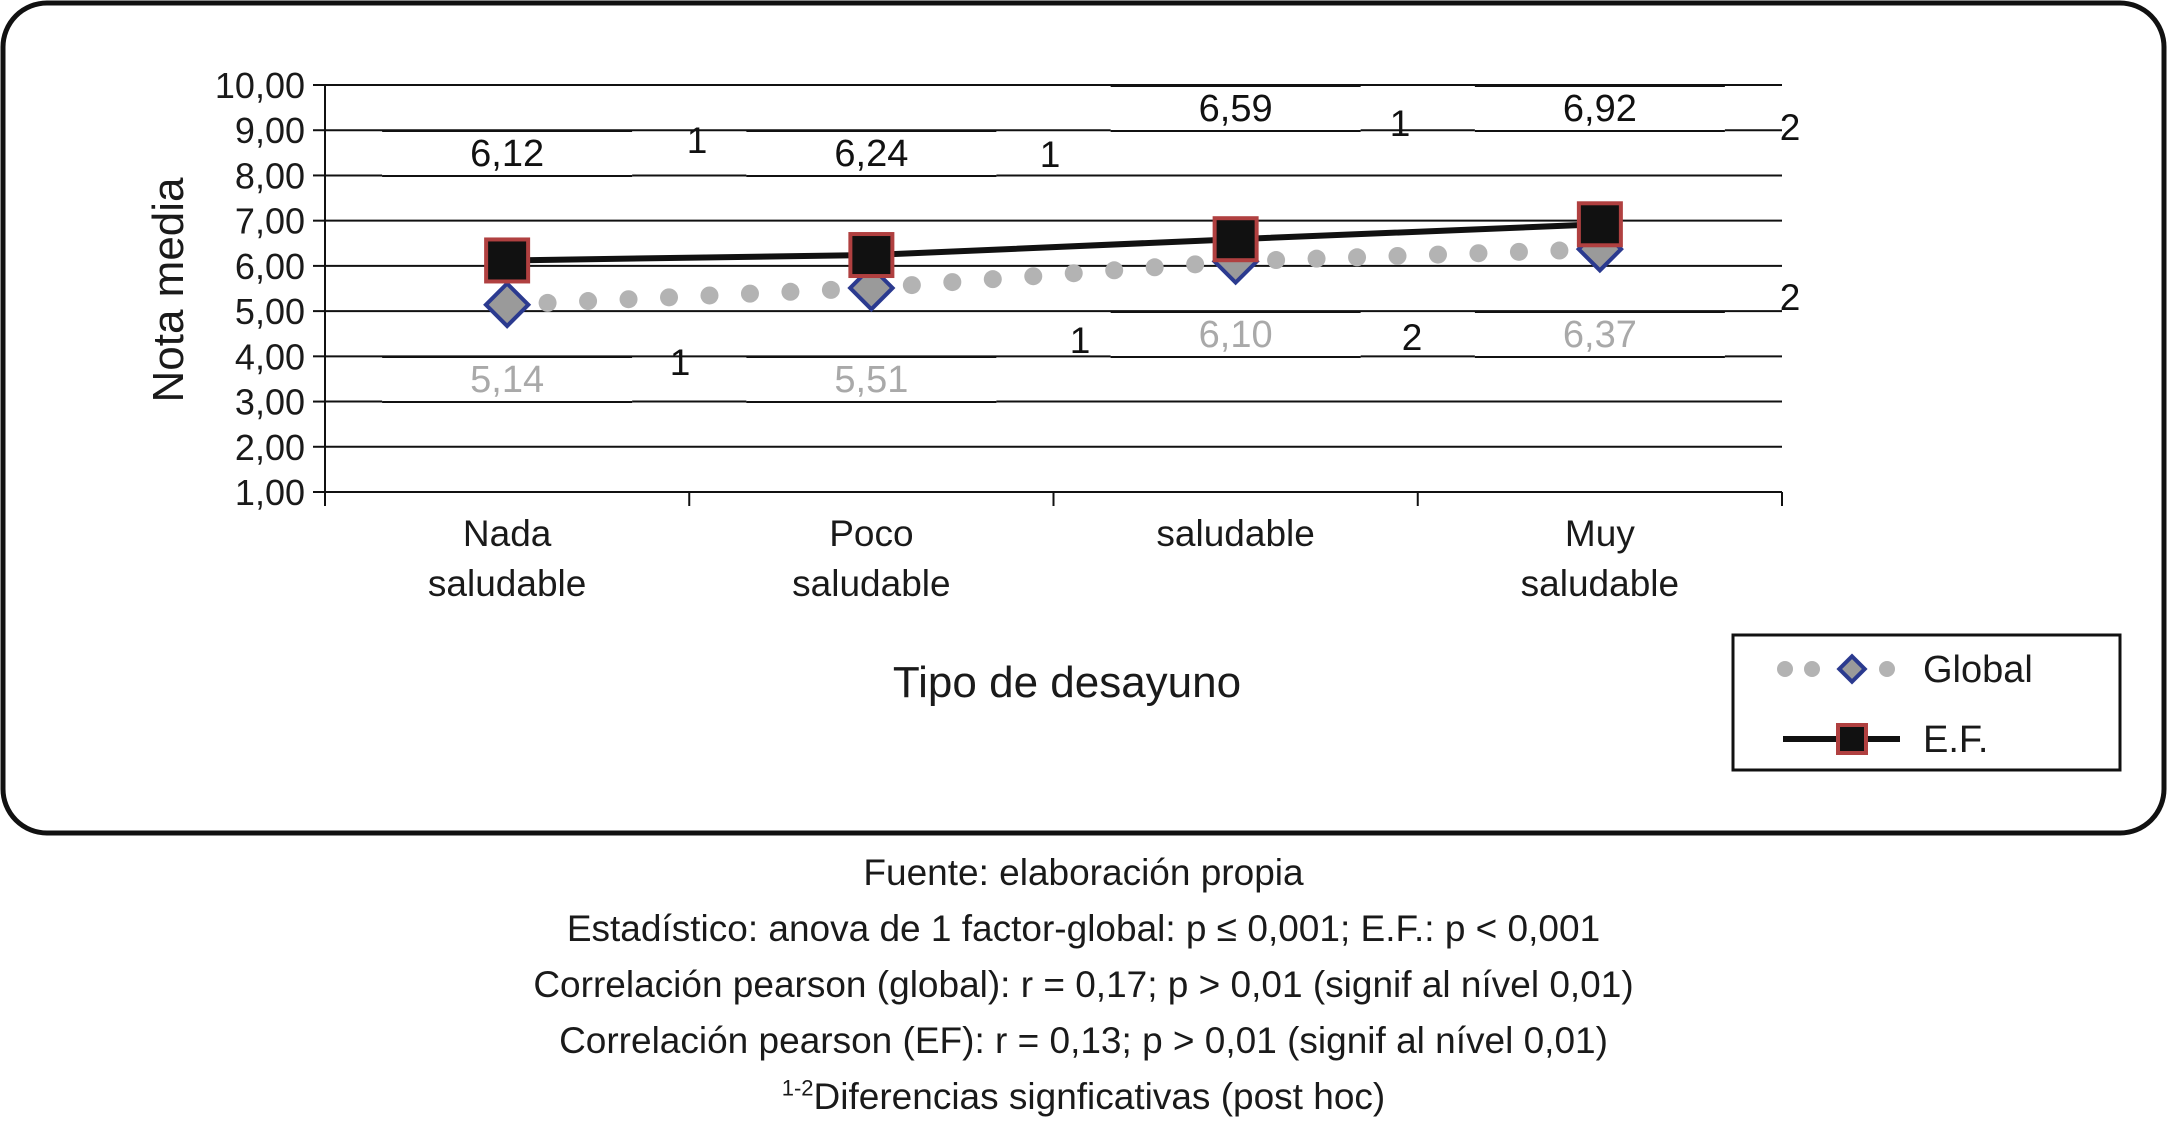 The image size is (2167, 1135). Describe the element at coordinates (1852, 669) in the screenshot. I see `legend-global-diamond-icon` at that location.